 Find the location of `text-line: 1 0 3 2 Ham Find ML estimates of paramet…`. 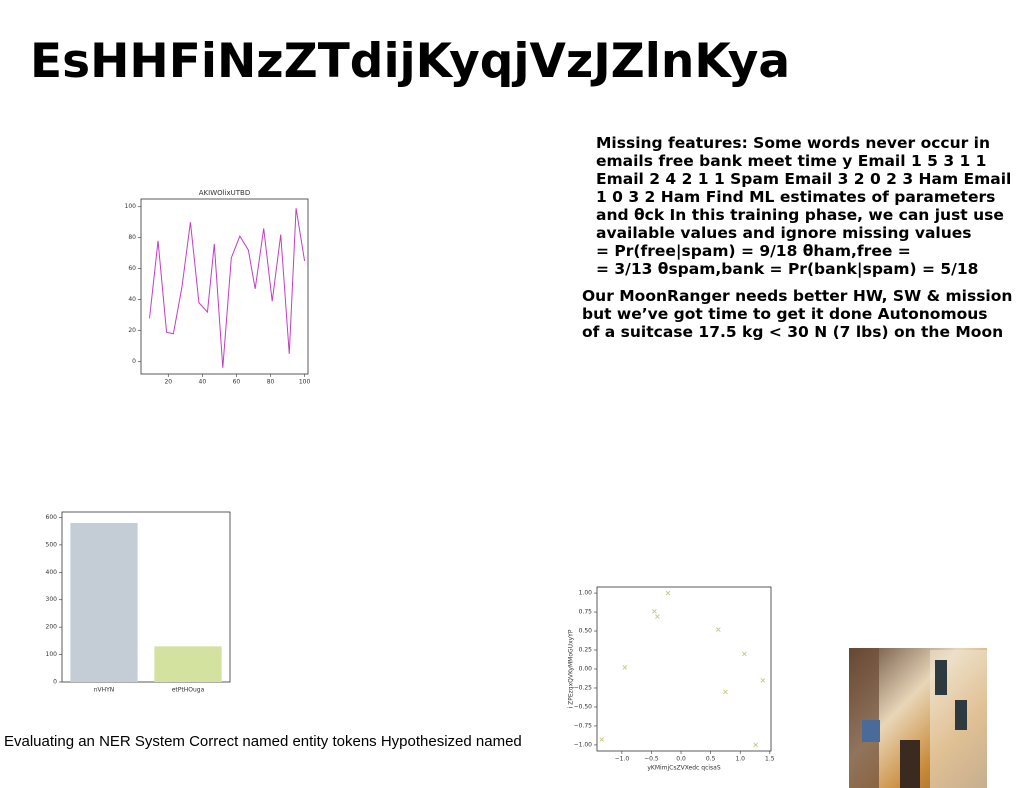

text-line: 1 0 3 2 Ham Find ML estimates of paramet… is located at coordinates (796, 197).